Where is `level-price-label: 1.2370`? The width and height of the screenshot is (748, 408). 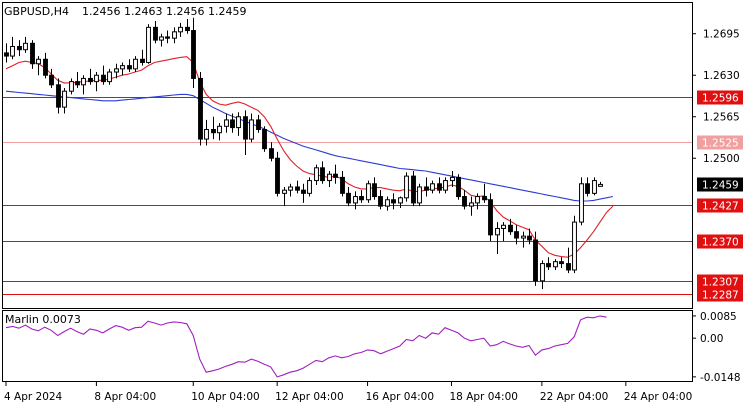 level-price-label: 1.2370 is located at coordinates (720, 243).